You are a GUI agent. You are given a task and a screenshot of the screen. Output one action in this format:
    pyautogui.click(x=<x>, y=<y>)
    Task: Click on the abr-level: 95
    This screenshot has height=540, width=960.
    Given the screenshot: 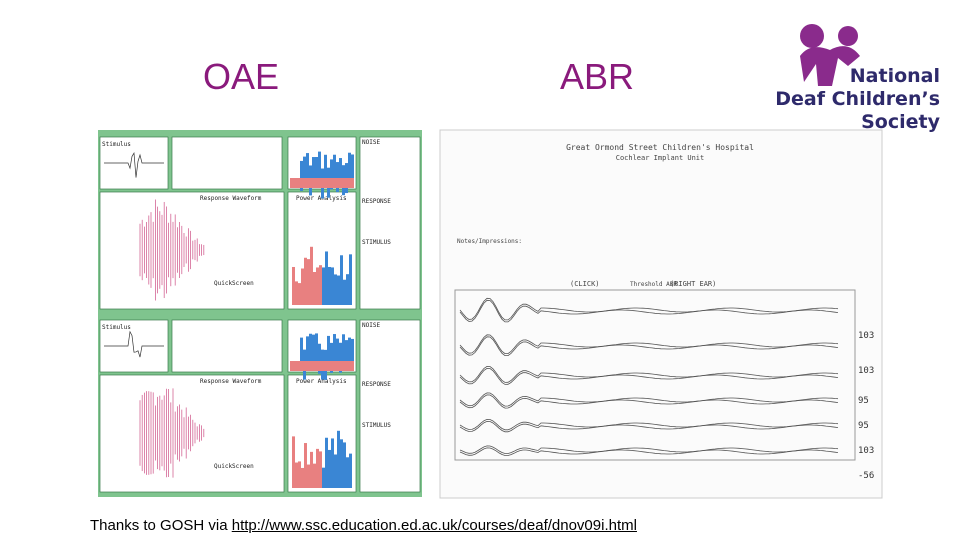 What is the action you would take?
    pyautogui.click(x=863, y=401)
    